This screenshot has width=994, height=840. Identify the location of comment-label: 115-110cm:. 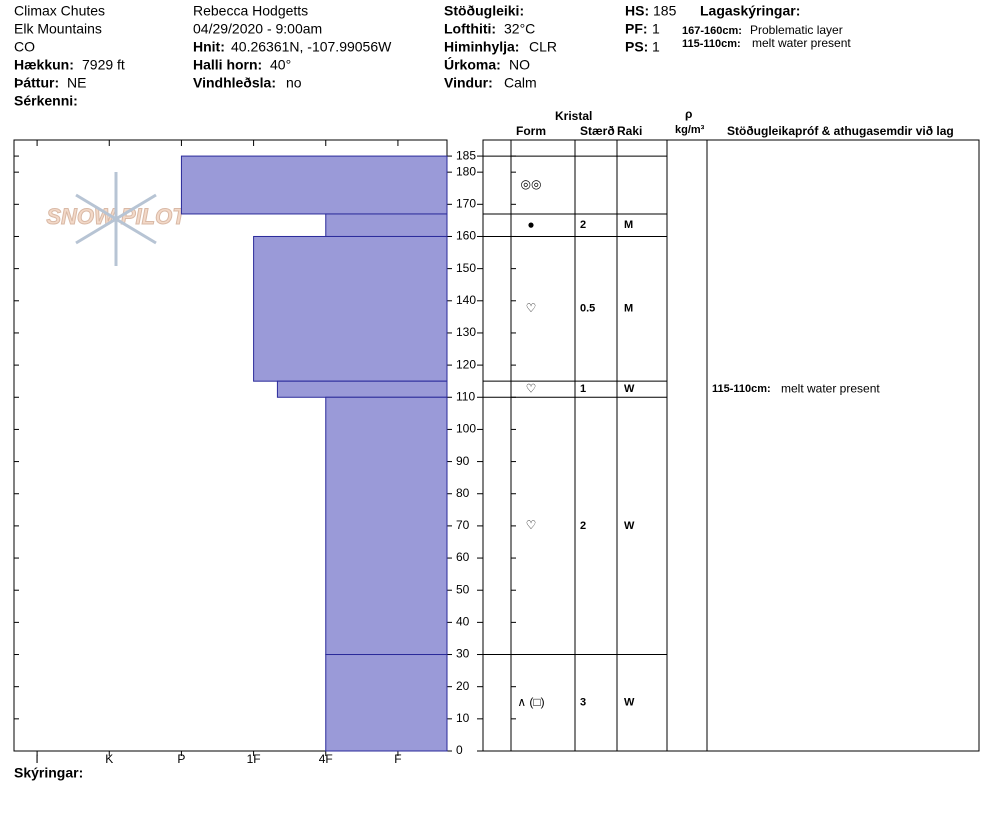
(741, 389).